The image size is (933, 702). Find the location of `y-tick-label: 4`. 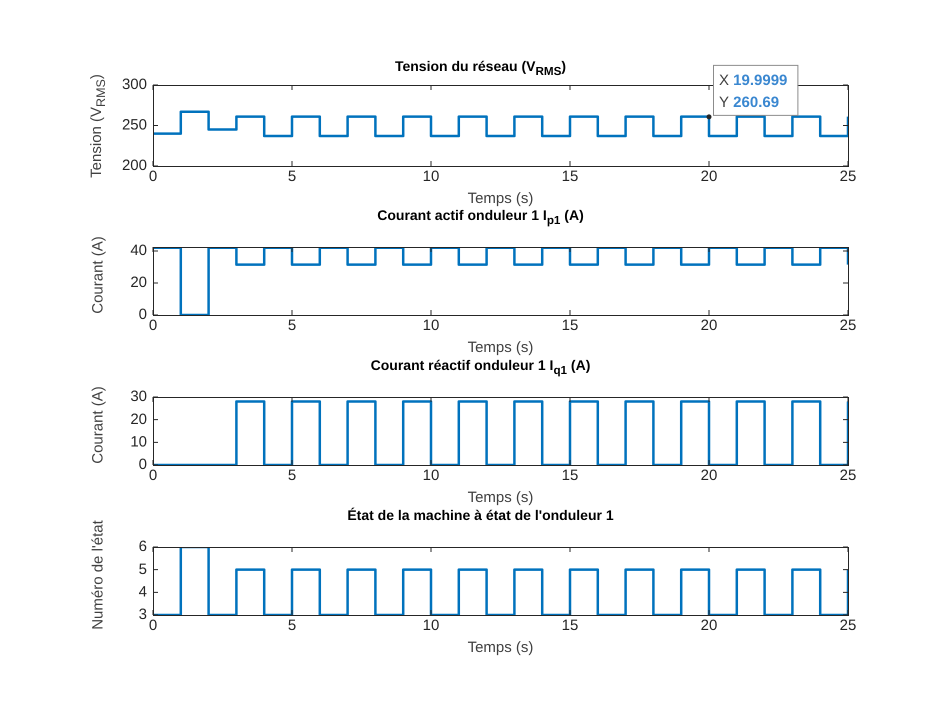

y-tick-label: 4 is located at coordinates (142, 591).